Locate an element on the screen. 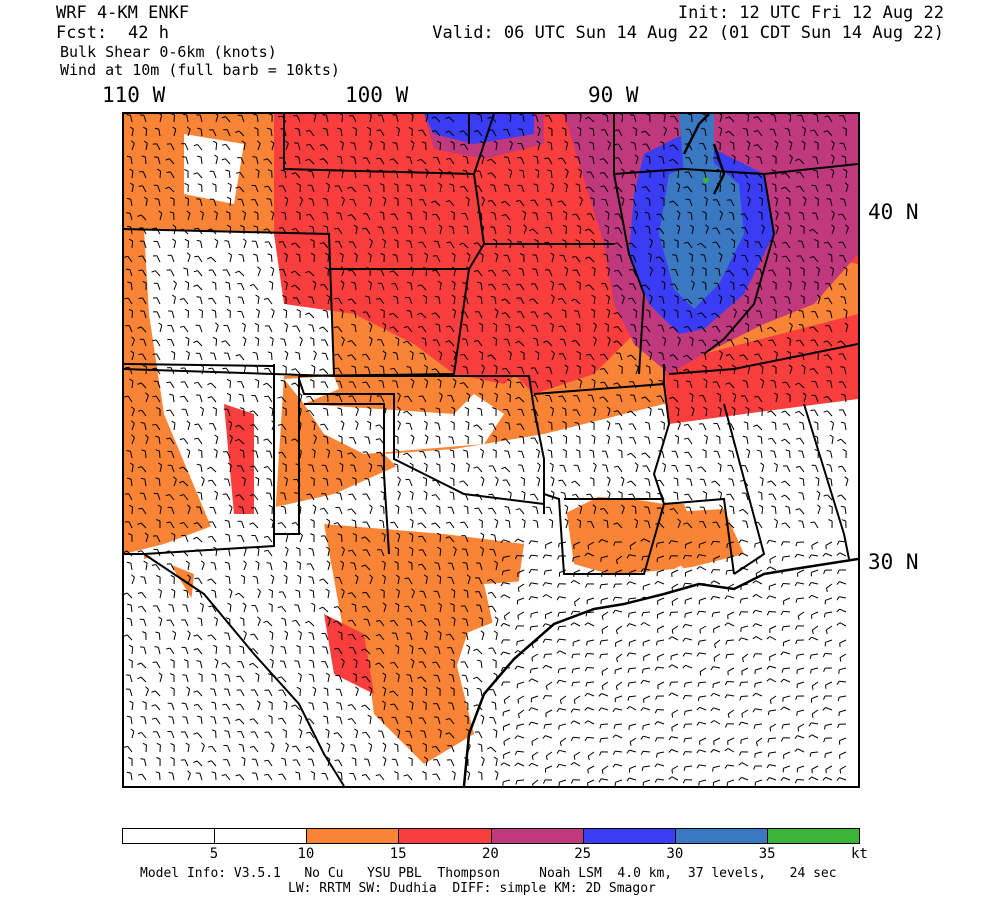 This screenshot has width=1000, height=900. lat-label-30n: 30 N is located at coordinates (893, 562).